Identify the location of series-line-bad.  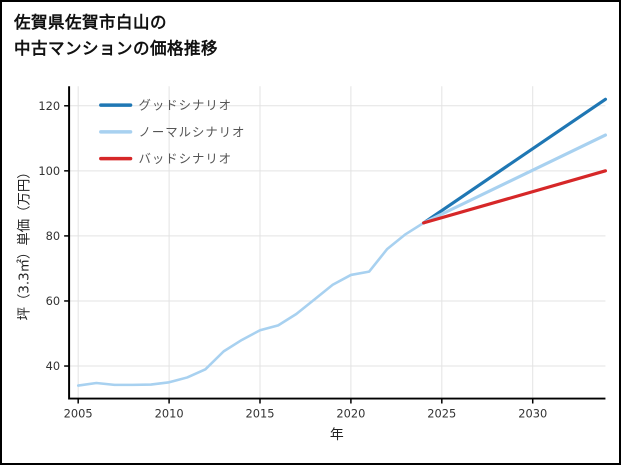
(515, 197).